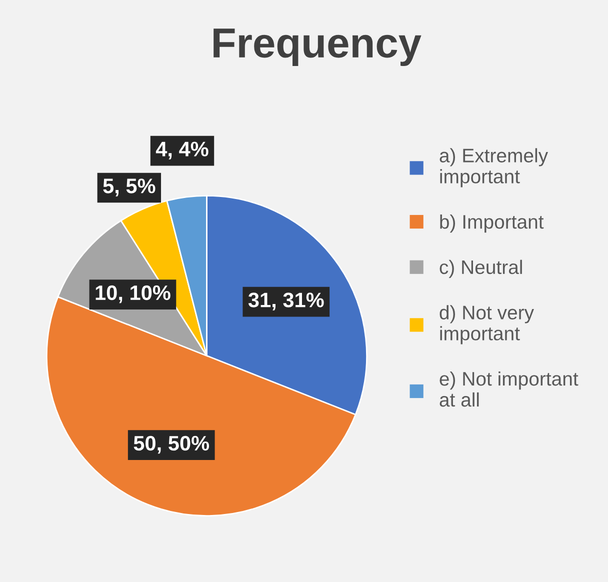 This screenshot has width=608, height=582. Describe the element at coordinates (286, 301) in the screenshot. I see `data-label: 31, 31%` at that location.